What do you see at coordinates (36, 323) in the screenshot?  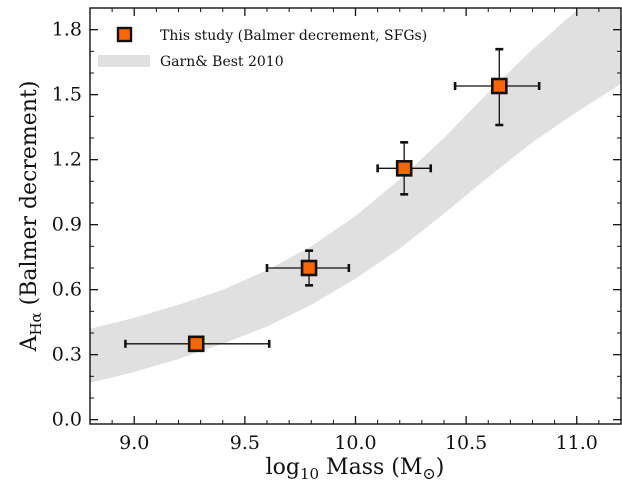 I see `y-axis-title-subscript: Hα` at bounding box center [36, 323].